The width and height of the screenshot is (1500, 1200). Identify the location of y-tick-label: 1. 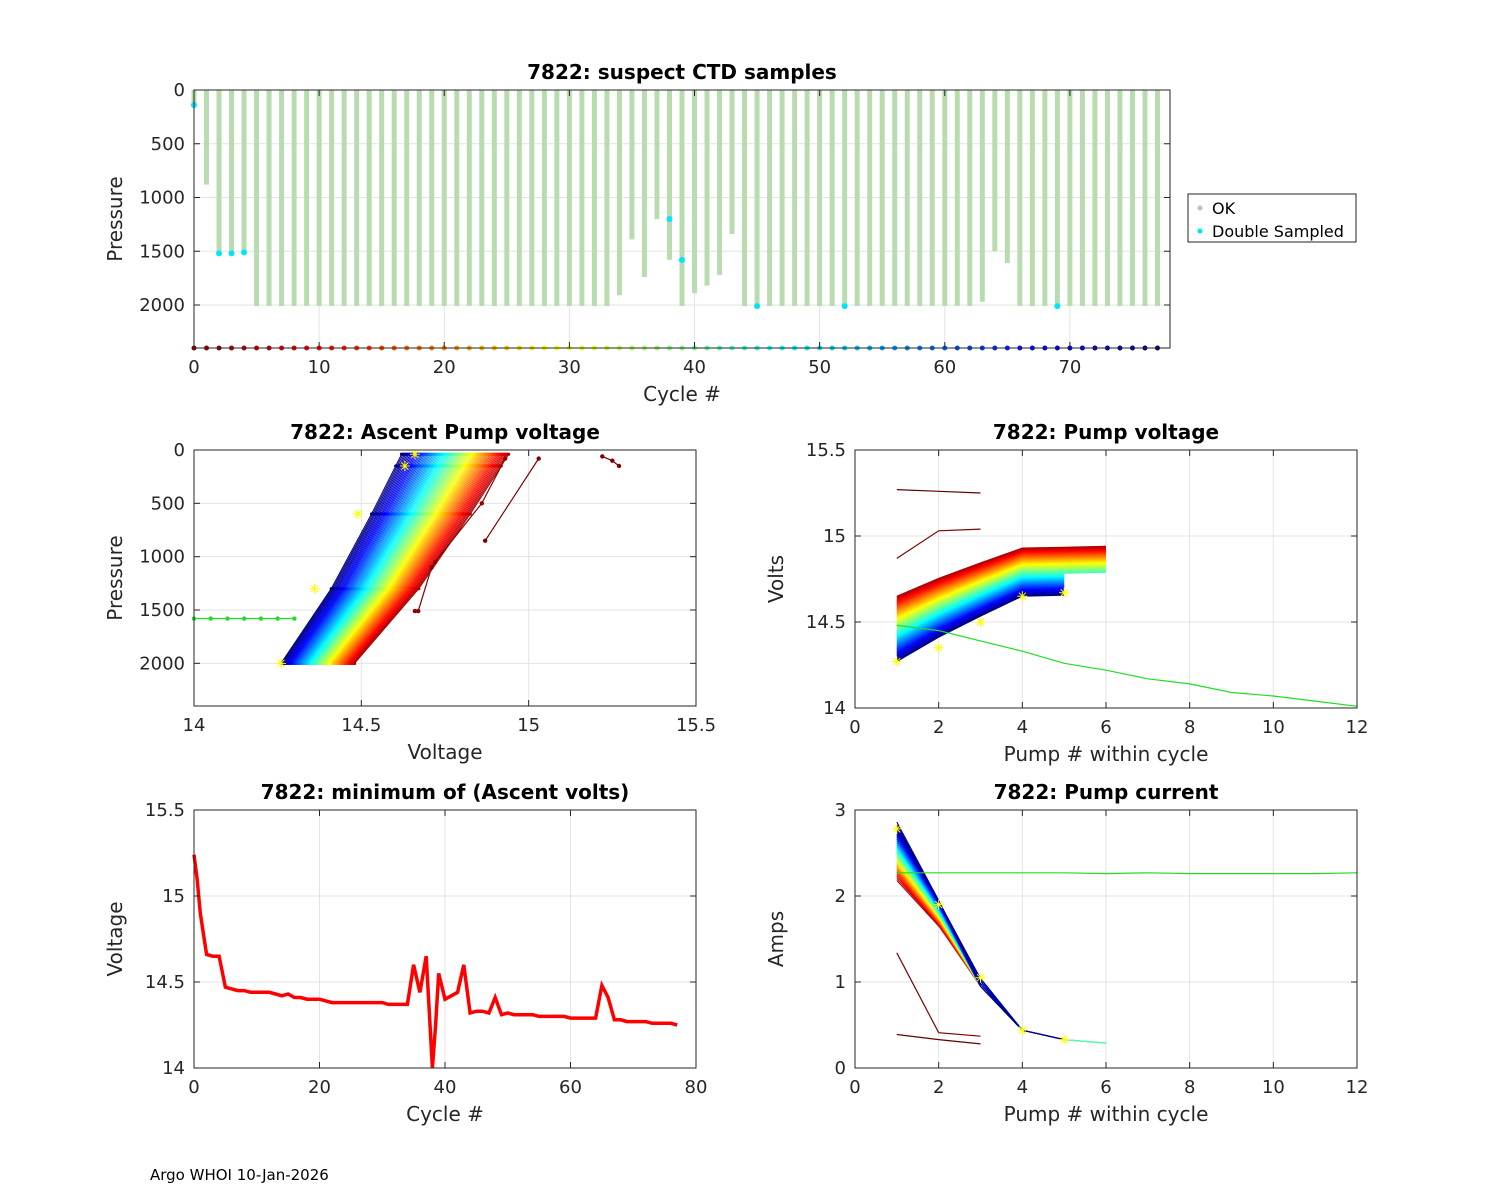
(840, 982).